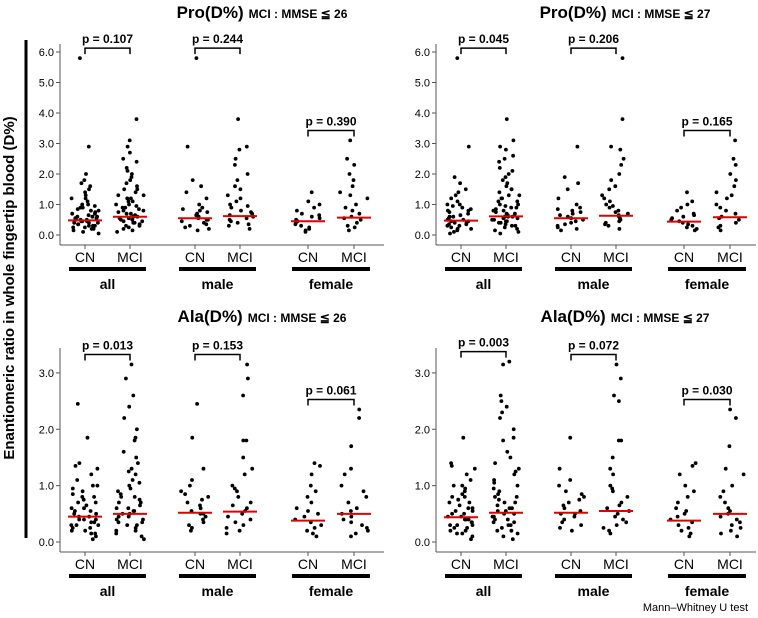 The image size is (758, 618). Describe the element at coordinates (331, 591) in the screenshot. I see `group-label-female: female` at that location.